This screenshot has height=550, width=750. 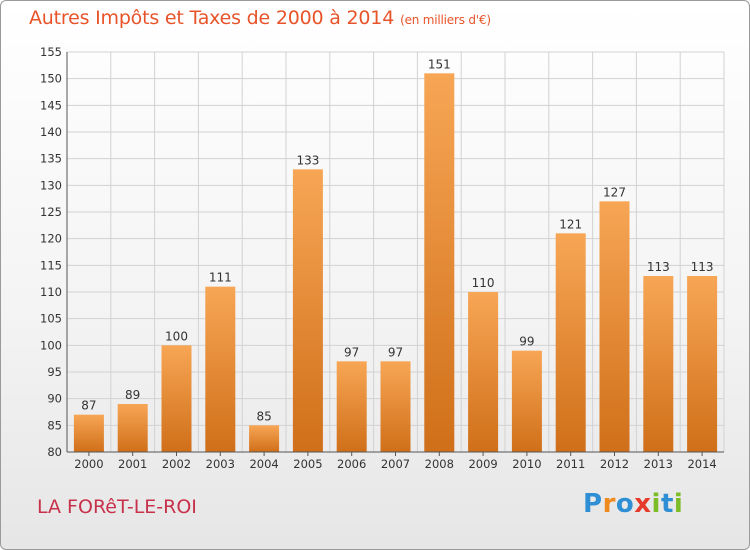 I want to click on x-tick-label: 2013, so click(x=658, y=464).